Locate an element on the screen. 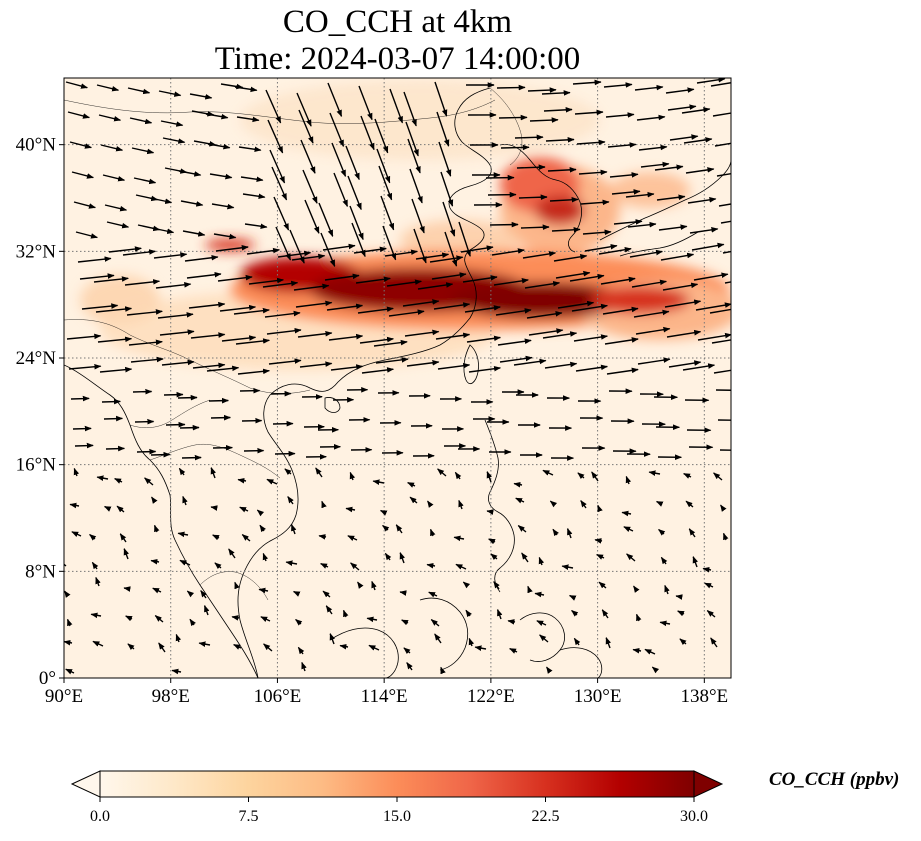 The image size is (921, 841). lat-tick-label: 8°N is located at coordinates (40, 571).